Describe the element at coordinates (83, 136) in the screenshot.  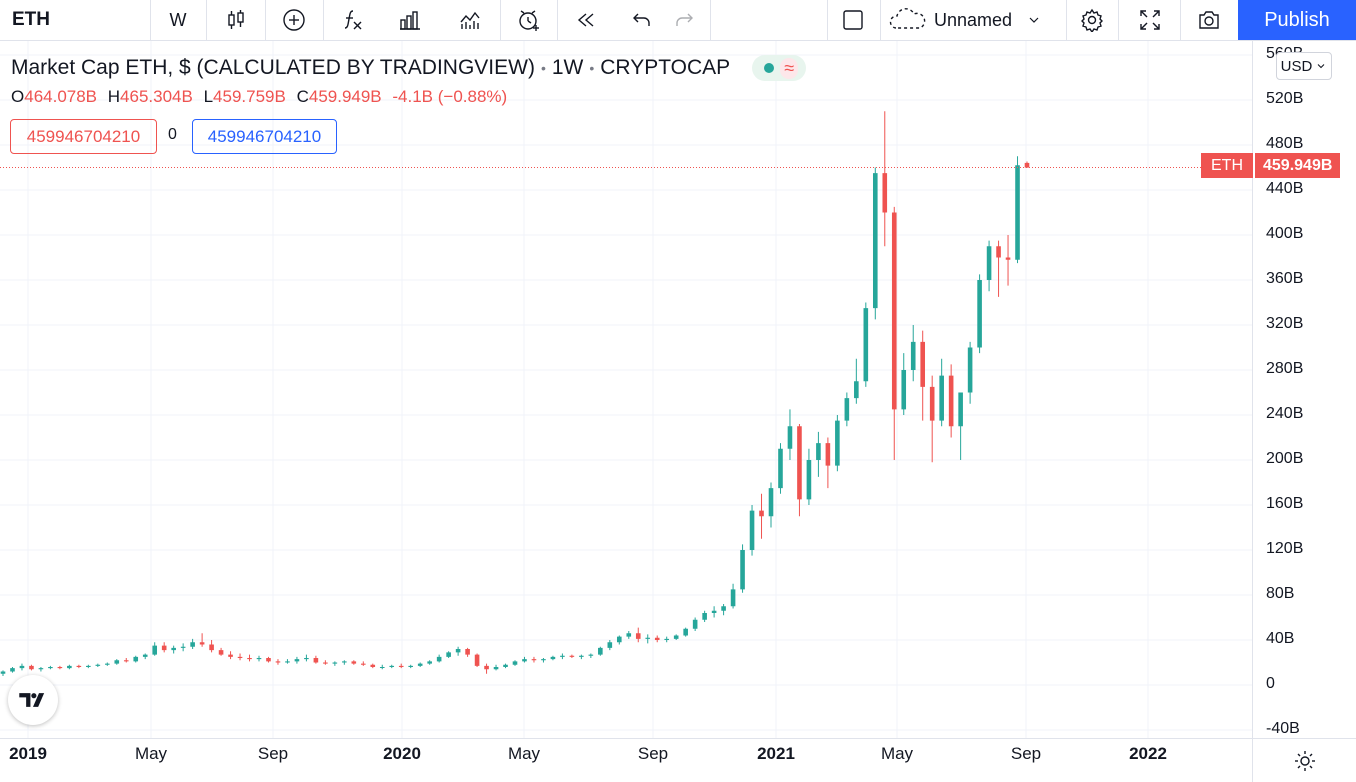
I see `sell-button: 459946704210` at that location.